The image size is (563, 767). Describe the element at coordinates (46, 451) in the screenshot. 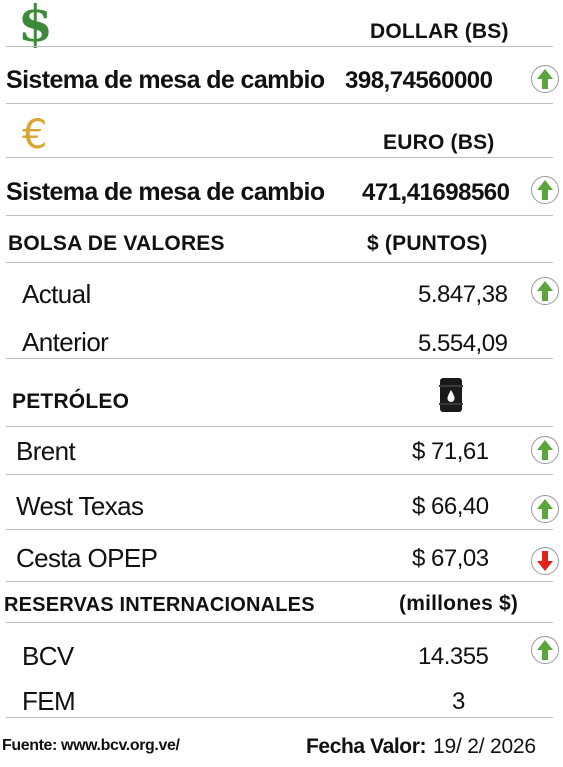

I see `petroleo-brent-label: Brent` at that location.